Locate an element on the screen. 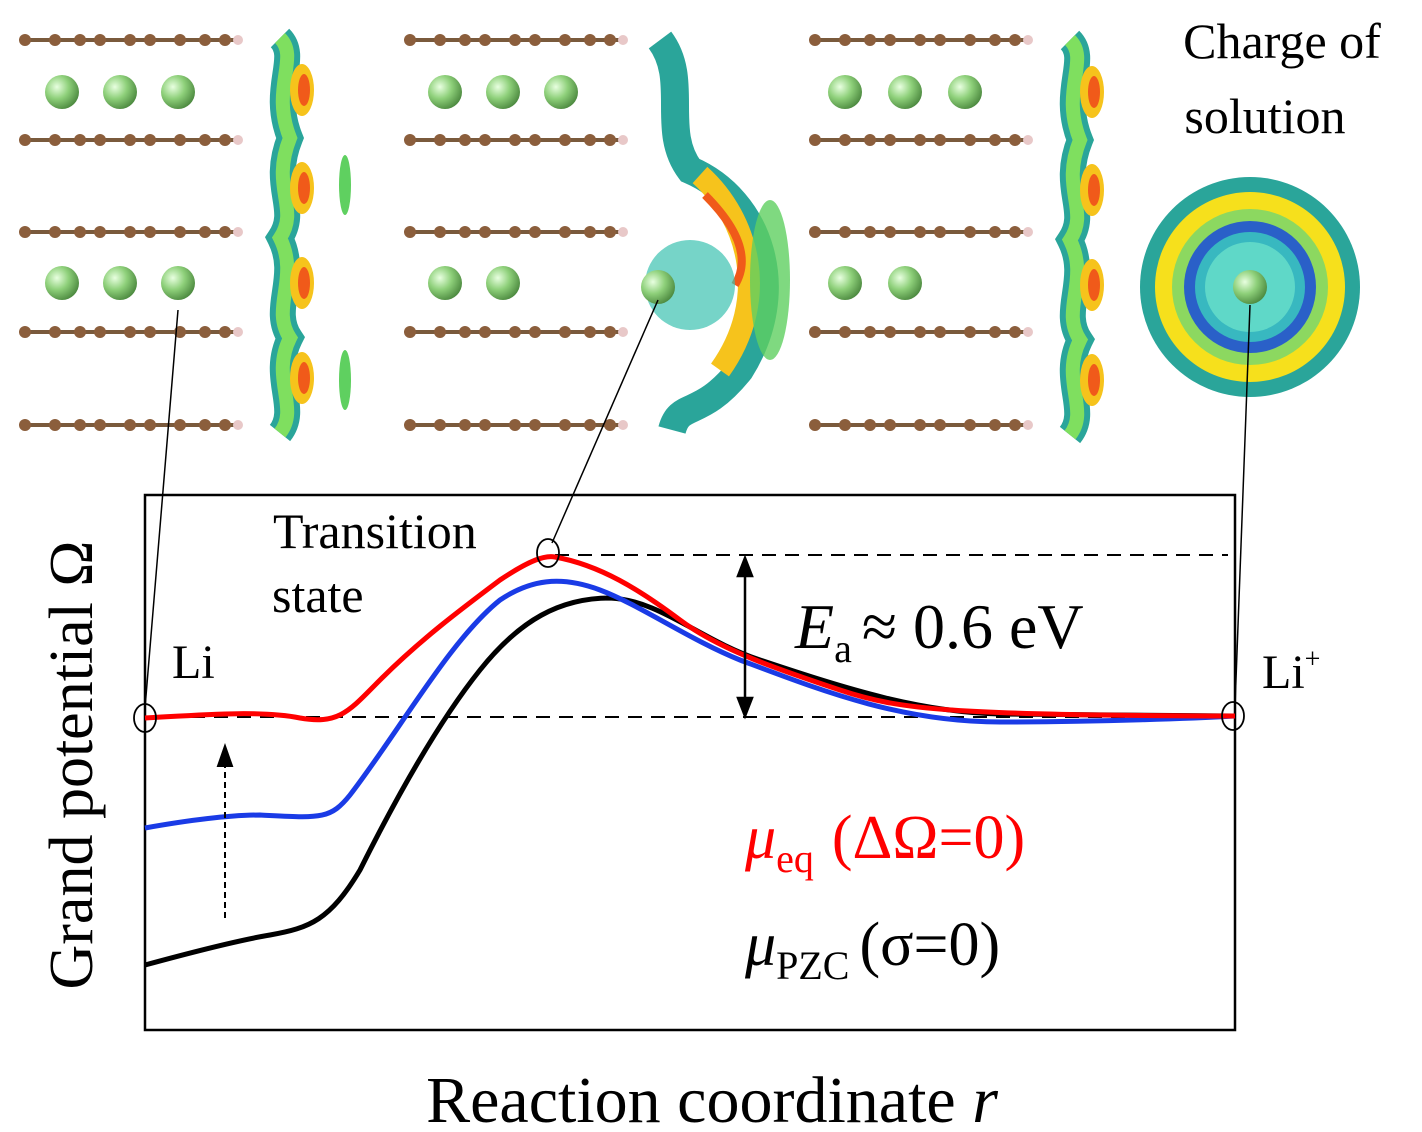  li-ion-label: Li+ is located at coordinates (1291, 671).